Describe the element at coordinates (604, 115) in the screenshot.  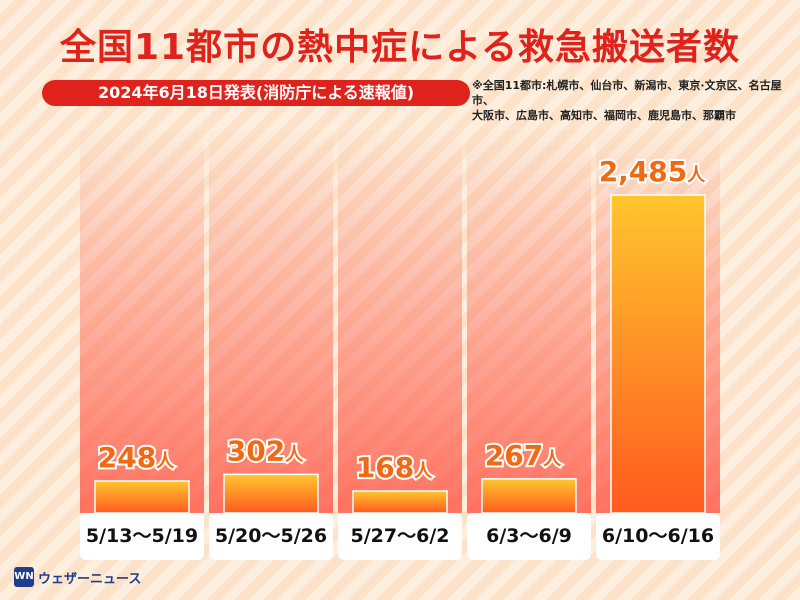
I see `cities-note-line2: 大阪市、広島市、高知市、福岡市、鹿児島市、那覇市` at that location.